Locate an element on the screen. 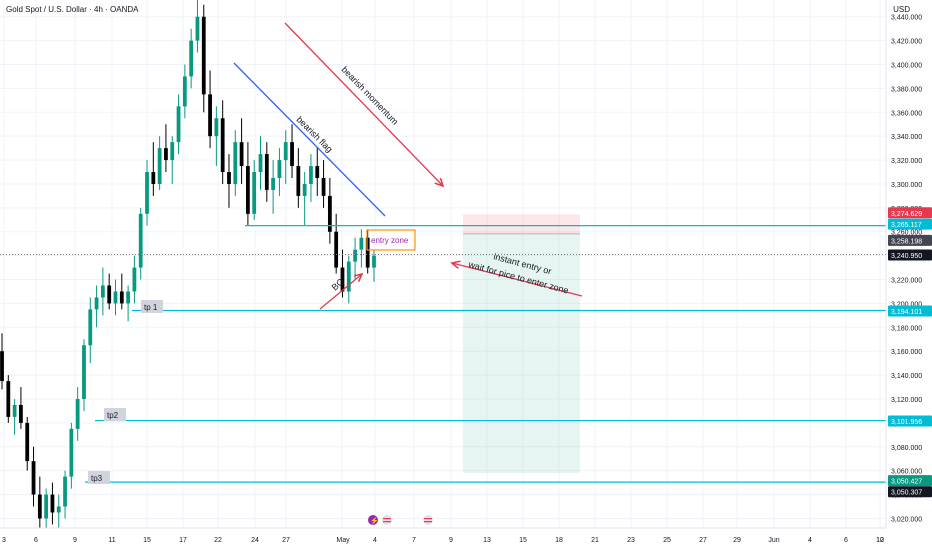 The image size is (932, 555). x-tick-label: 17 is located at coordinates (183, 540).